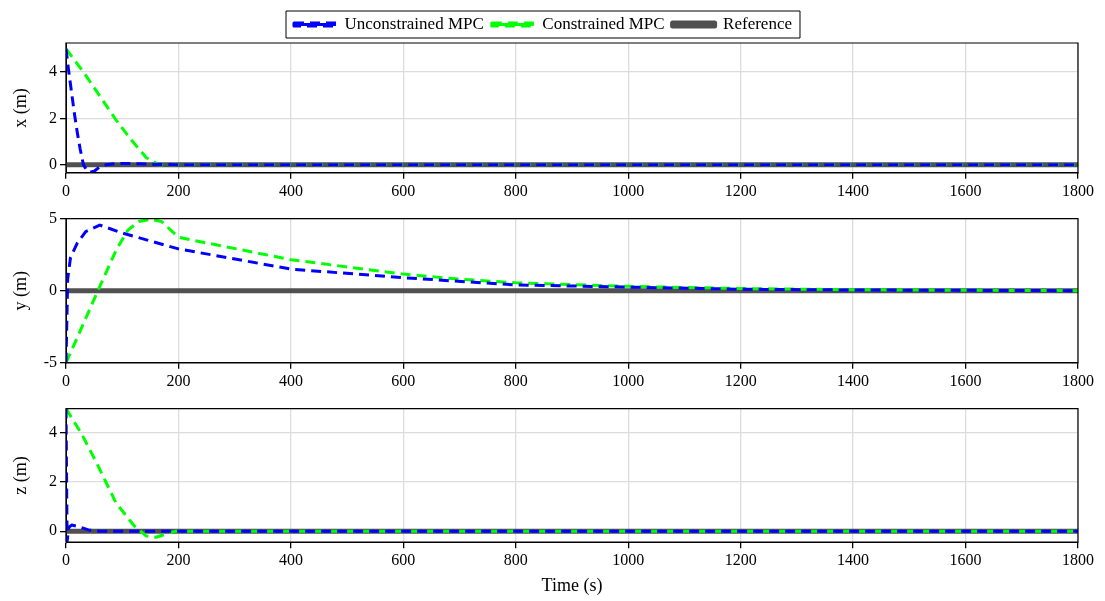 This screenshot has width=1105, height=601. Describe the element at coordinates (53, 217) in the screenshot. I see `y-tick-label: 5` at that location.